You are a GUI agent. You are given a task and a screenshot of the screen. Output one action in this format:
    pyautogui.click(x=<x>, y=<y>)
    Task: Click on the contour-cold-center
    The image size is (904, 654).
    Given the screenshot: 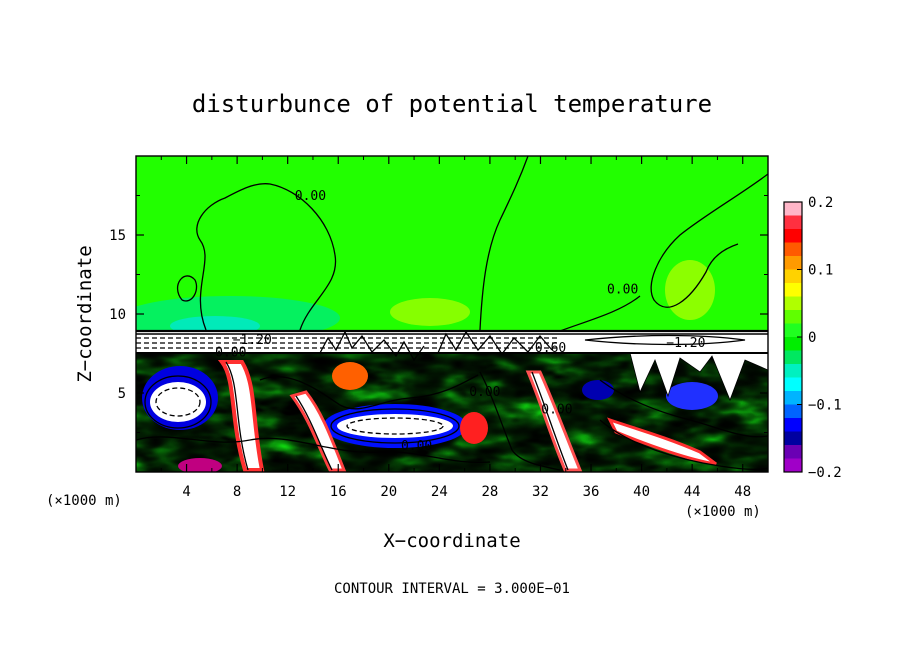 What is the action you would take?
    pyautogui.click(x=395, y=426)
    